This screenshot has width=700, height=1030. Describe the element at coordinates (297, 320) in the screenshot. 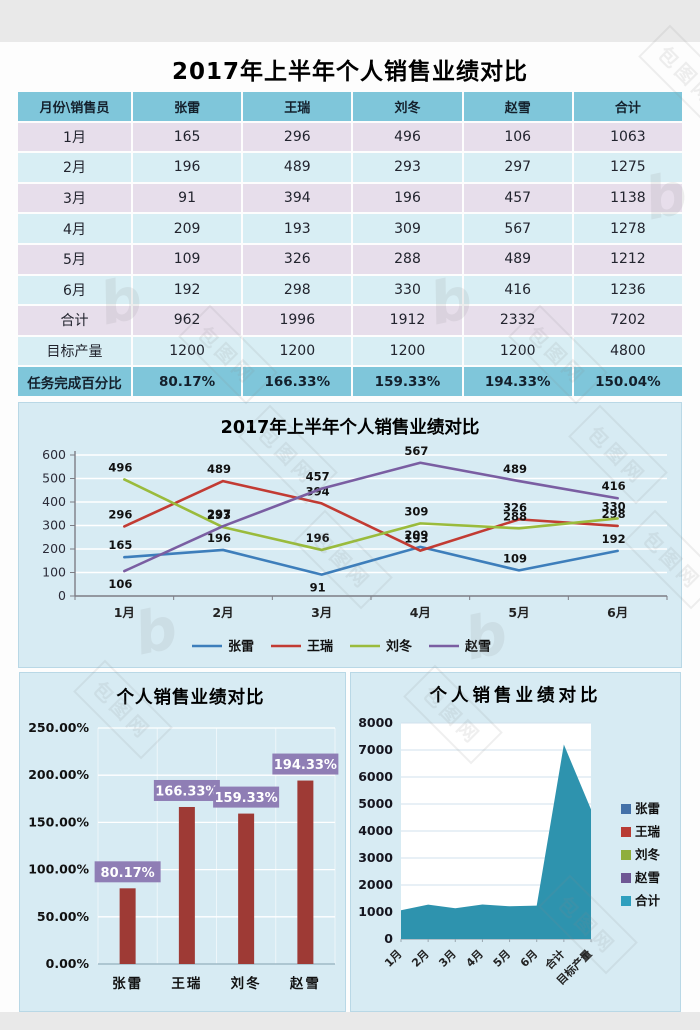

I see `table-cell: 1996` at that location.